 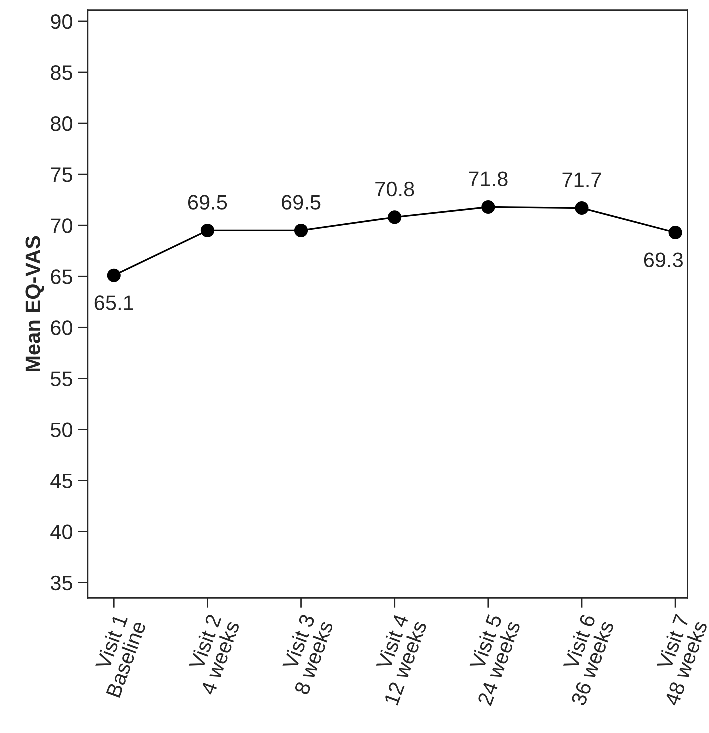 What do you see at coordinates (61, 379) in the screenshot?
I see `y-tick-label: 55` at bounding box center [61, 379].